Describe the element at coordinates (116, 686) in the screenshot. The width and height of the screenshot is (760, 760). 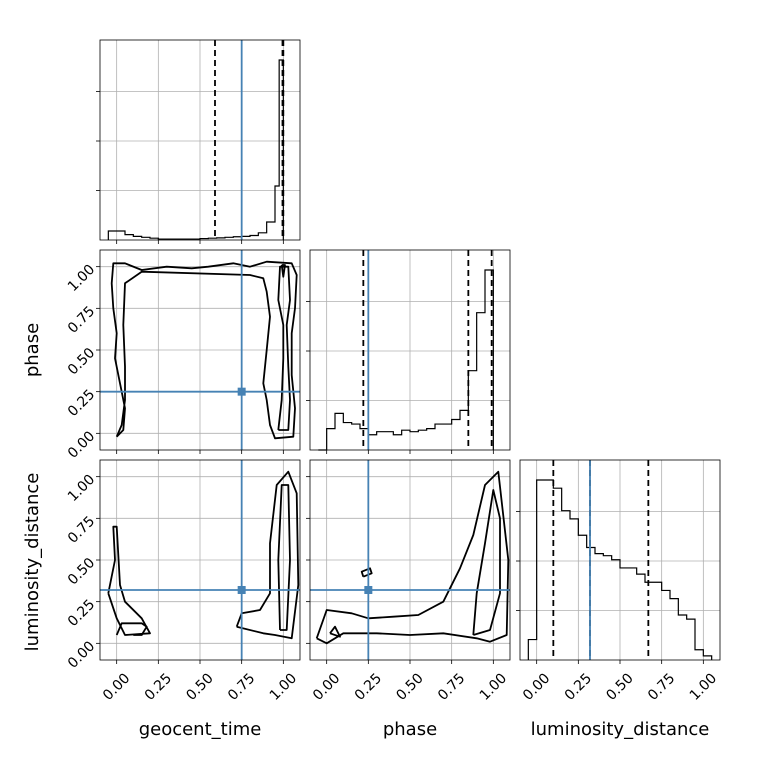
I see `x-tick-label-geocent_time-0: 0.00` at that location.